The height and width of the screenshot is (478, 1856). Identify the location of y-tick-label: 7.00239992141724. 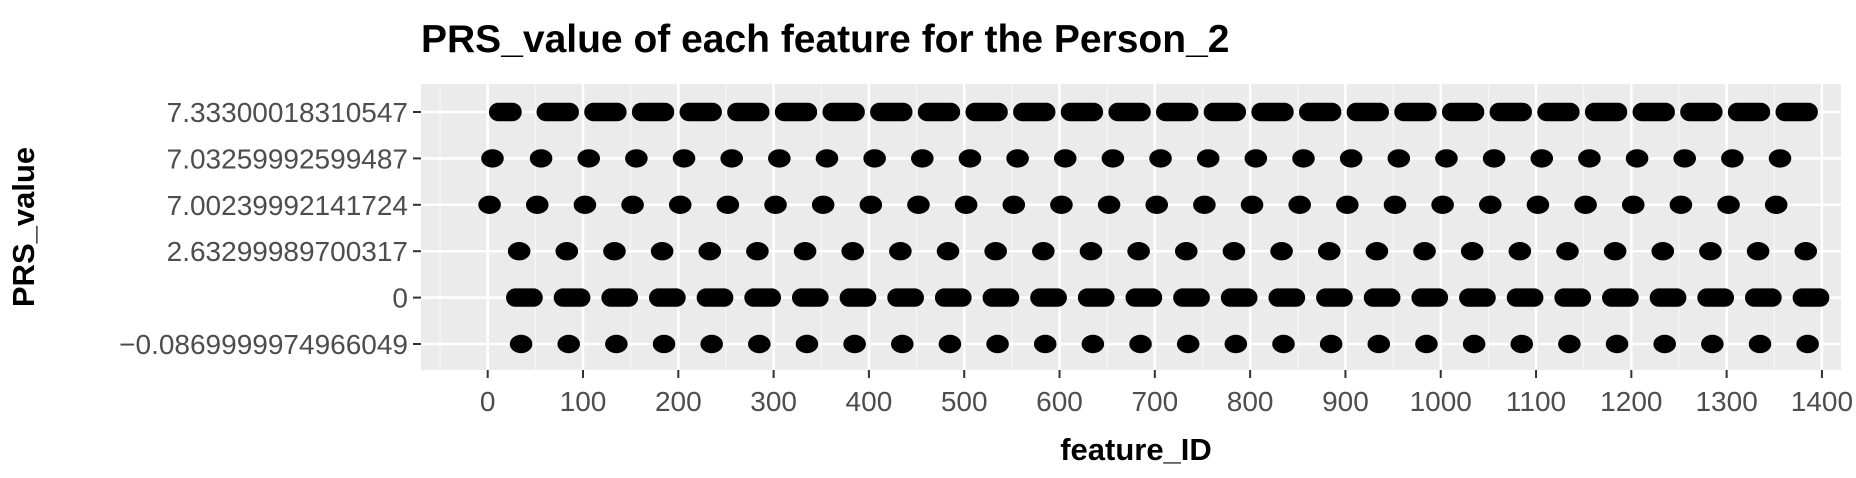
(287, 205).